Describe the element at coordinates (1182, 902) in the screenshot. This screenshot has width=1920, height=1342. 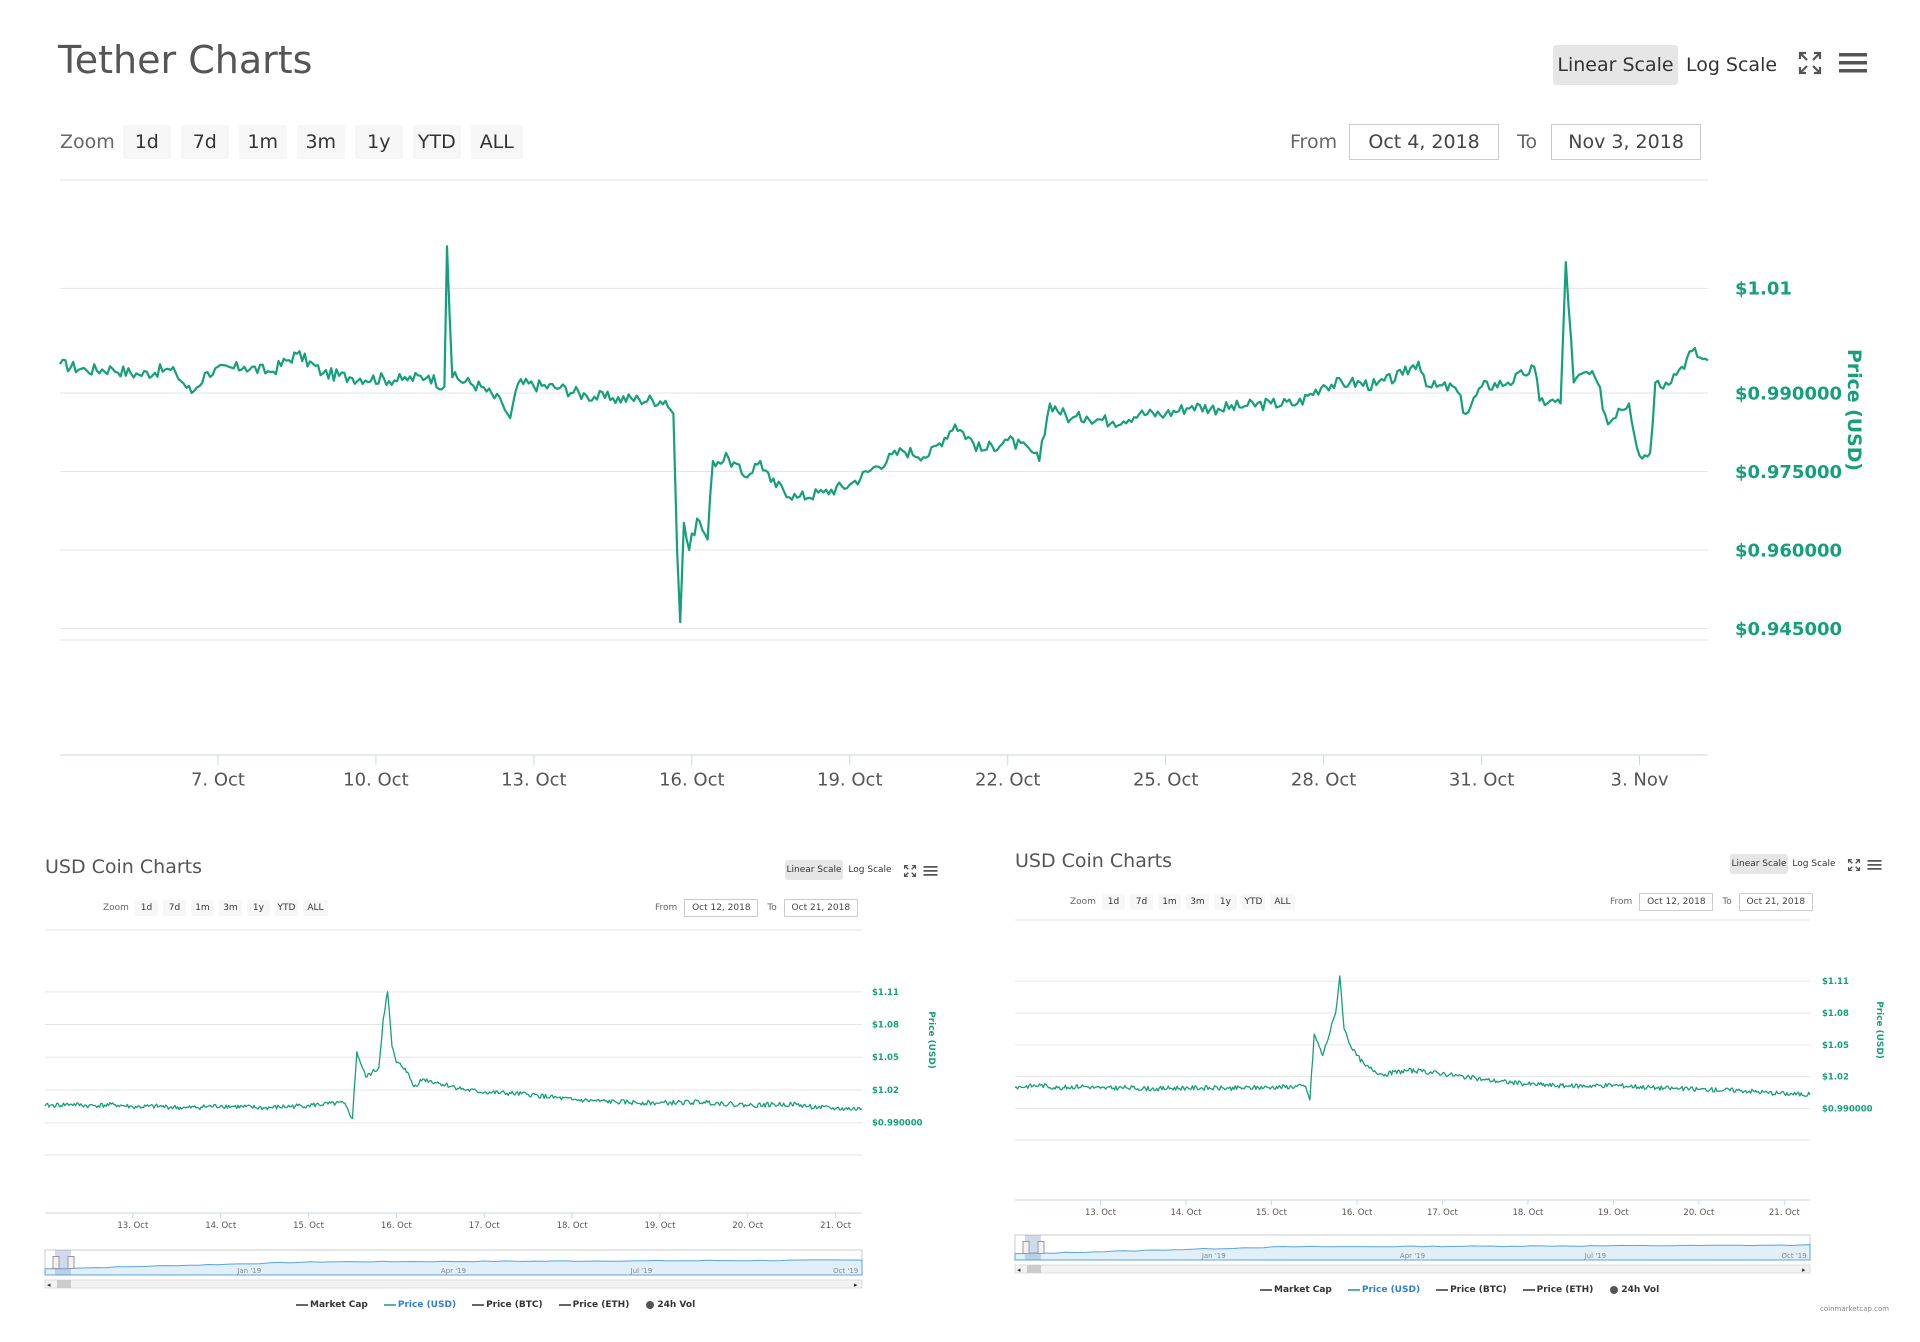
I see `zoom-controls-right: Zoom 1d 7d 1m 3m 1y YTD ALL` at that location.